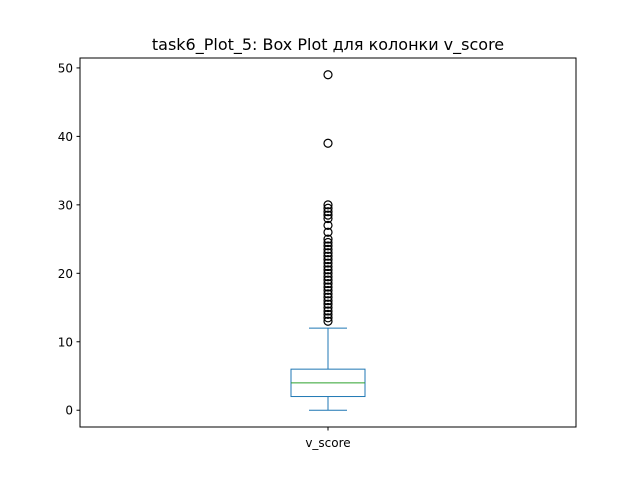 The image size is (640, 480). What do you see at coordinates (69, 239) in the screenshot?
I see `y-axis: 0 10 20 30 40 50` at bounding box center [69, 239].